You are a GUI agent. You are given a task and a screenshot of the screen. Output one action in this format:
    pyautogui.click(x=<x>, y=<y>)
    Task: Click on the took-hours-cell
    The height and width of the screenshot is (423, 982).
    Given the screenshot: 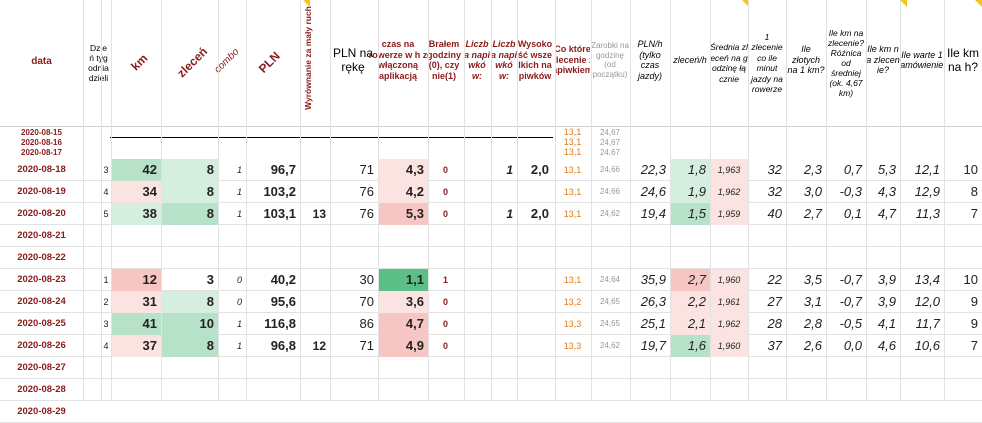 What is the action you would take?
    pyautogui.click(x=445, y=258)
    